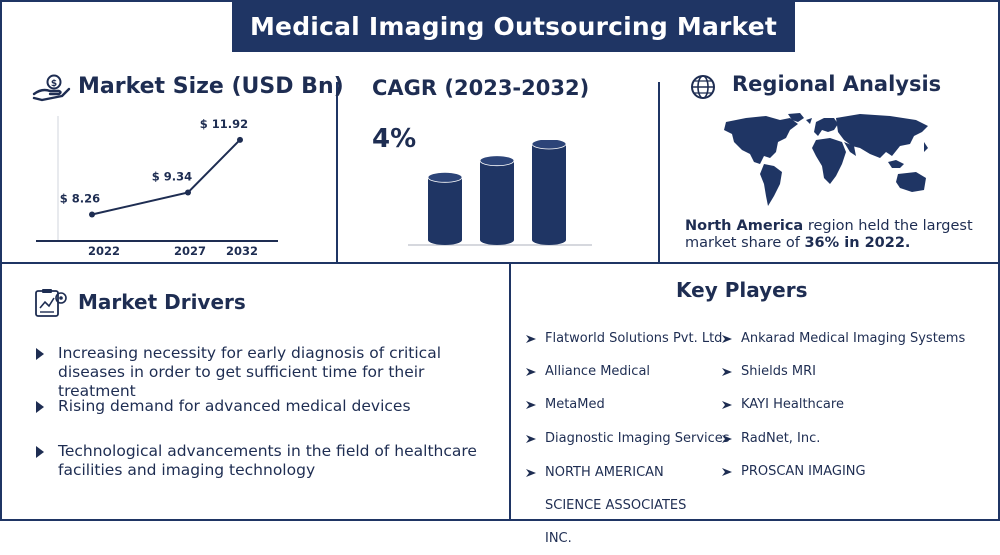  I want to click on divider-bottom, so click(510, 391).